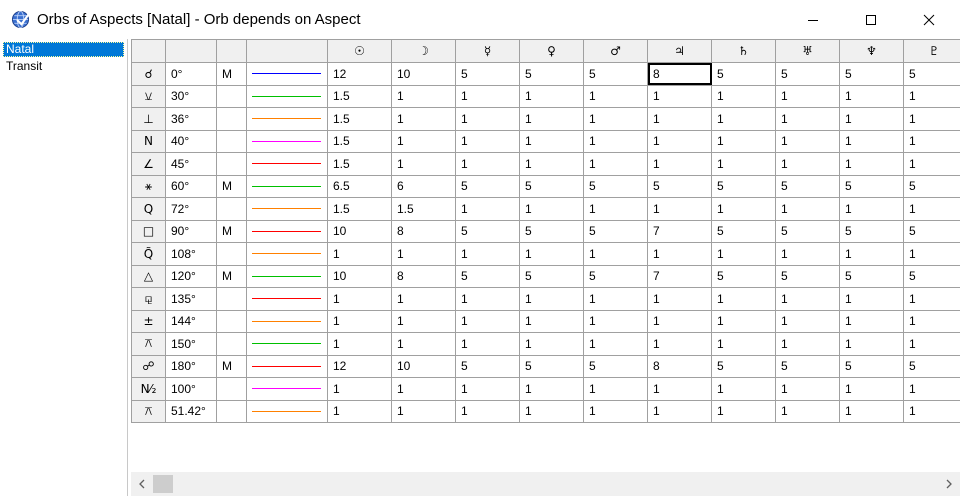  What do you see at coordinates (545, 484) in the screenshot?
I see `horizontal-scrollbar` at bounding box center [545, 484].